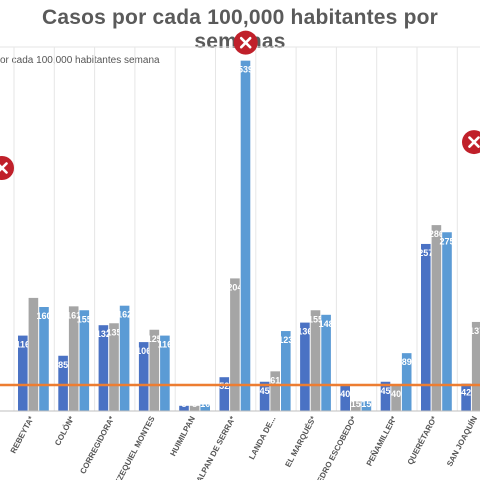  What do you see at coordinates (425, 253) in the screenshot?
I see `data-label: 257` at bounding box center [425, 253].